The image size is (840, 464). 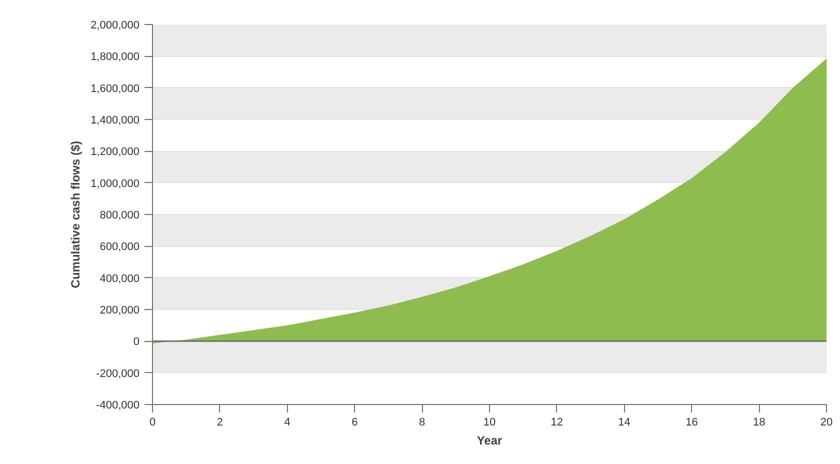 What do you see at coordinates (422, 422) in the screenshot?
I see `x-tick-label: 8` at bounding box center [422, 422].